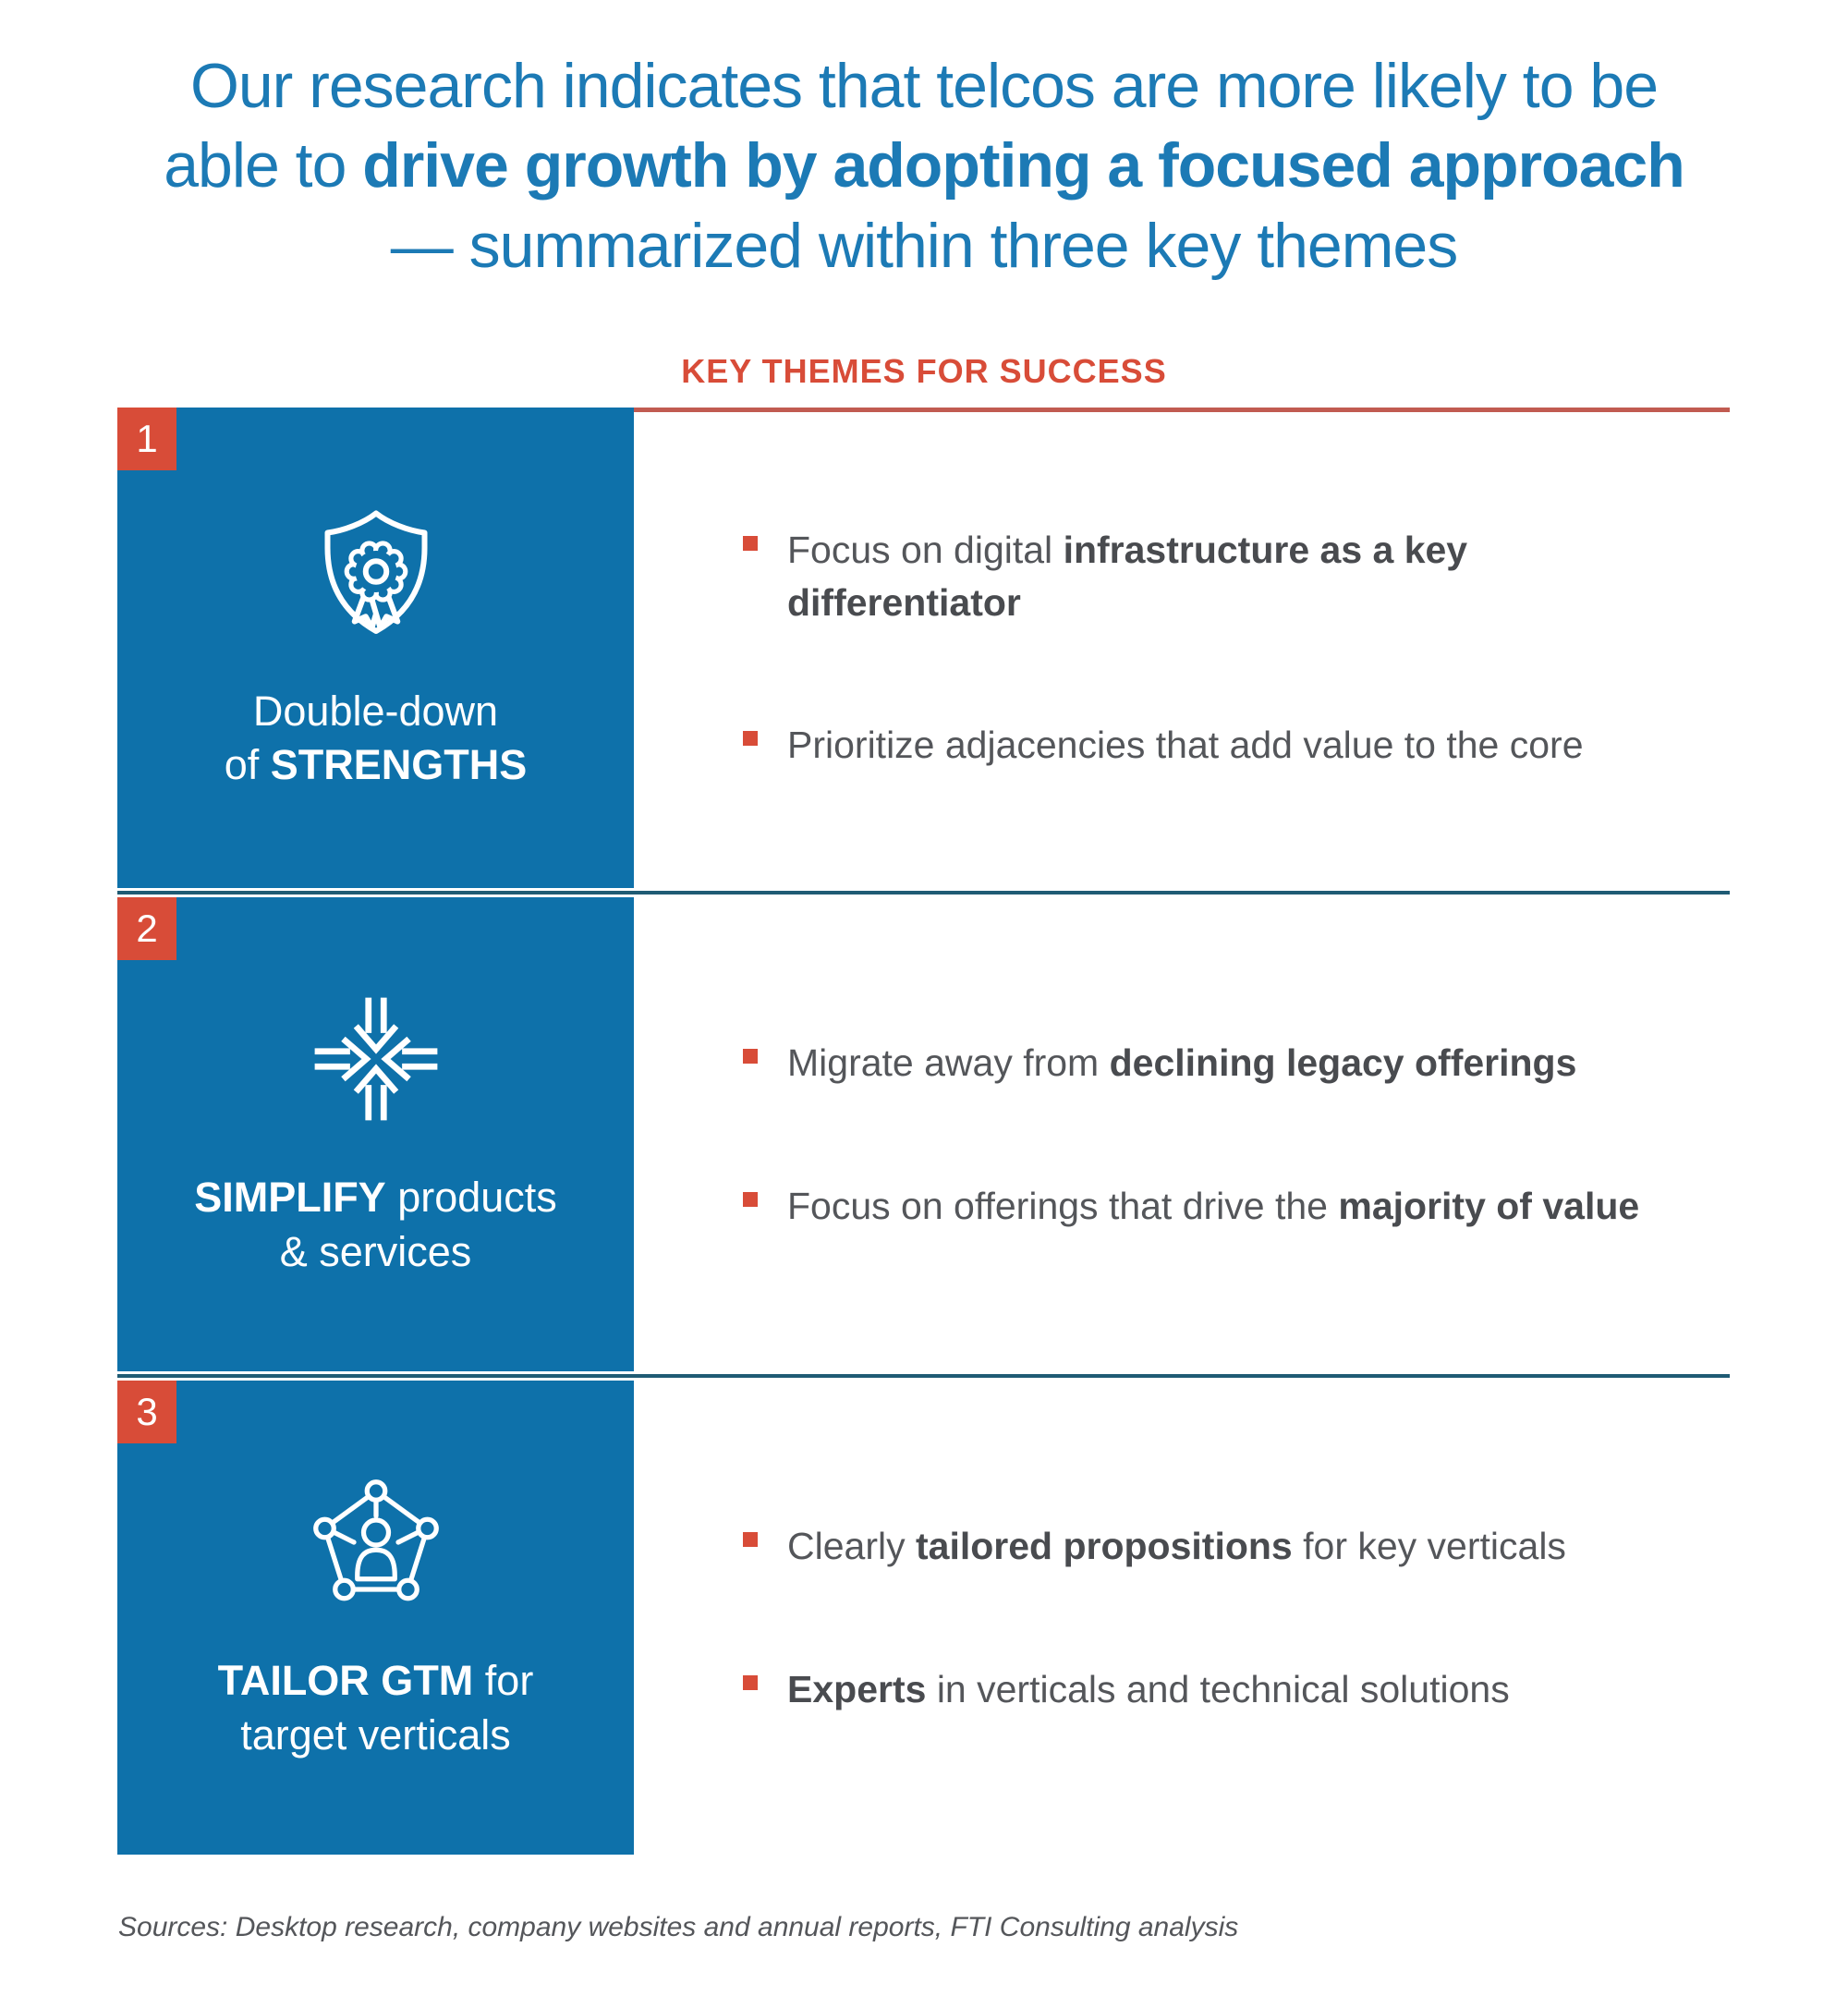 The width and height of the screenshot is (1848, 2008). Describe the element at coordinates (924, 371) in the screenshot. I see `section-header: KEY THEMES FOR SUCCESS` at that location.